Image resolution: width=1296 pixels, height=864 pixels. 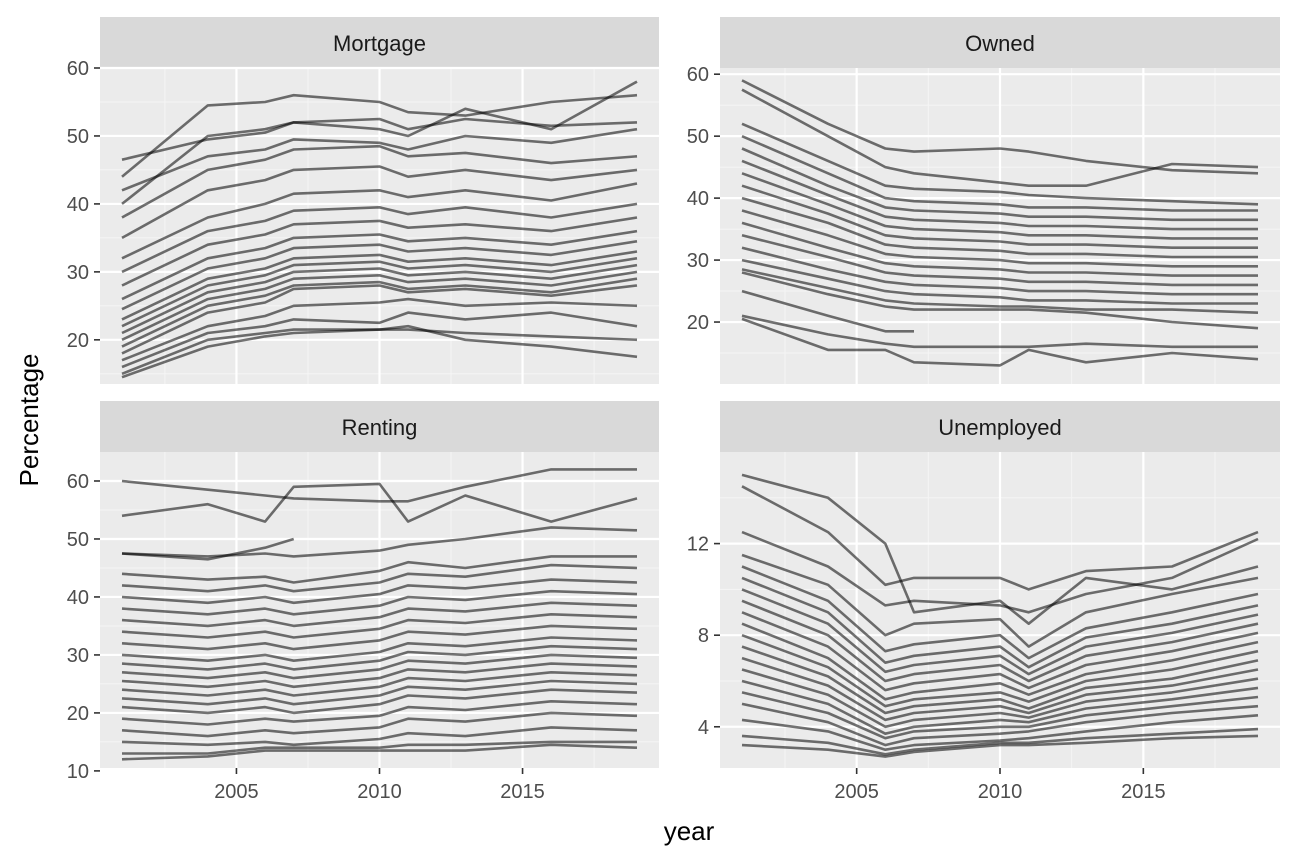 I want to click on y-tick-label: 10, so click(x=78, y=772).